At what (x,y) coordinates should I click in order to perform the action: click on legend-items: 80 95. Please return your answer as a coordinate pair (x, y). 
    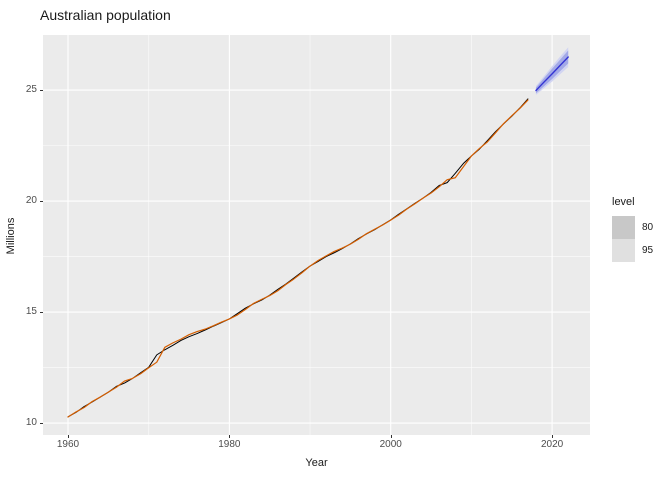
    Looking at the image, I should click on (632, 239).